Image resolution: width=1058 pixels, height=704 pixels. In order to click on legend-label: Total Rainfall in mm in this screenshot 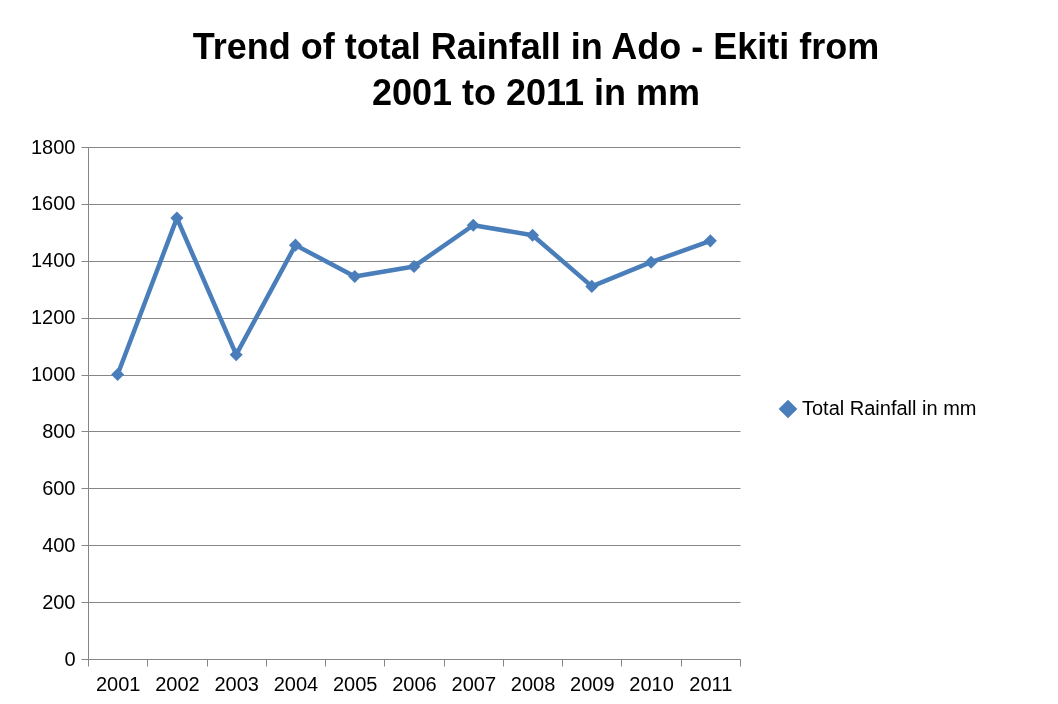, I will do `click(889, 408)`.